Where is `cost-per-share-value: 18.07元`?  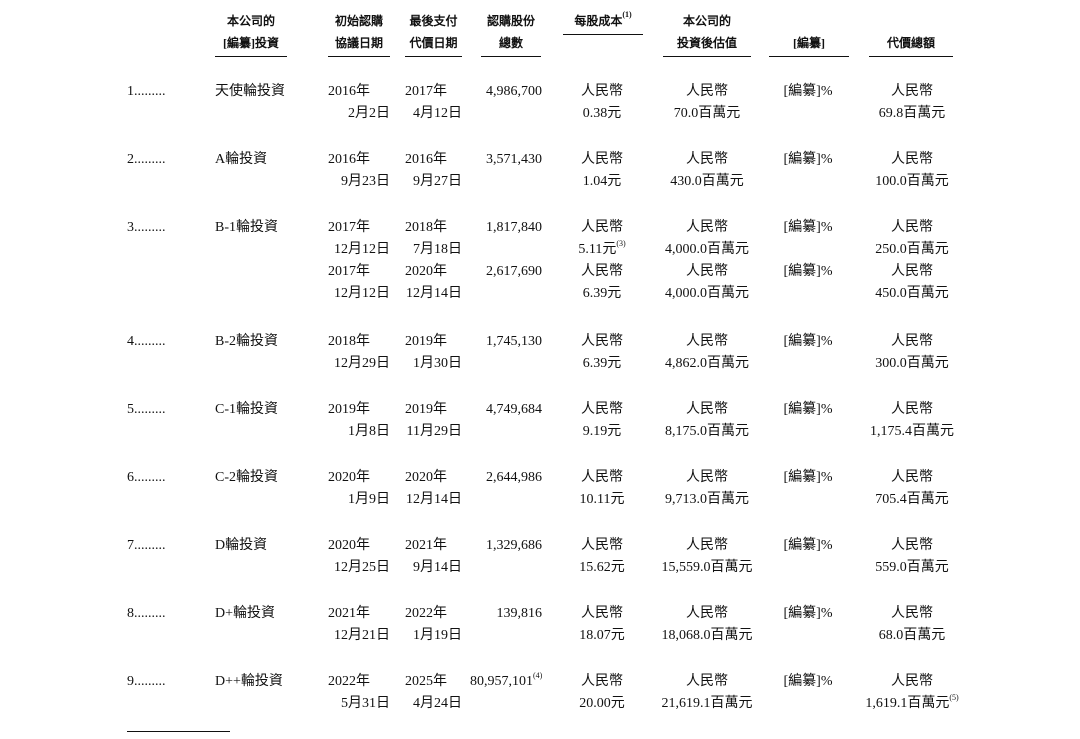 cost-per-share-value: 18.07元 is located at coordinates (602, 635).